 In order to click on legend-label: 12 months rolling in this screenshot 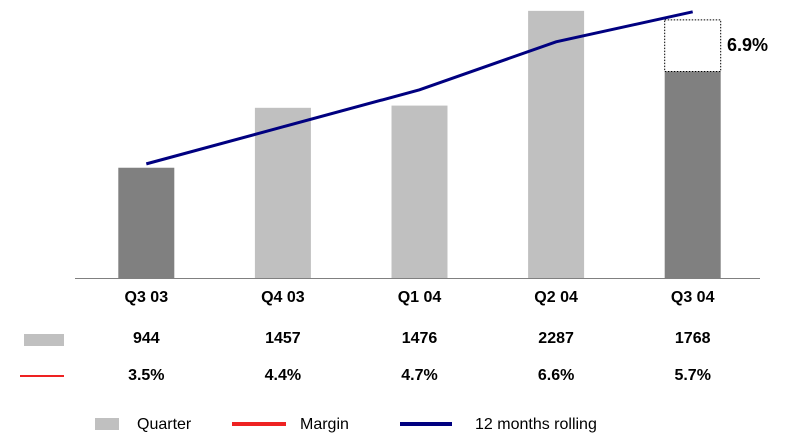, I will do `click(536, 424)`.